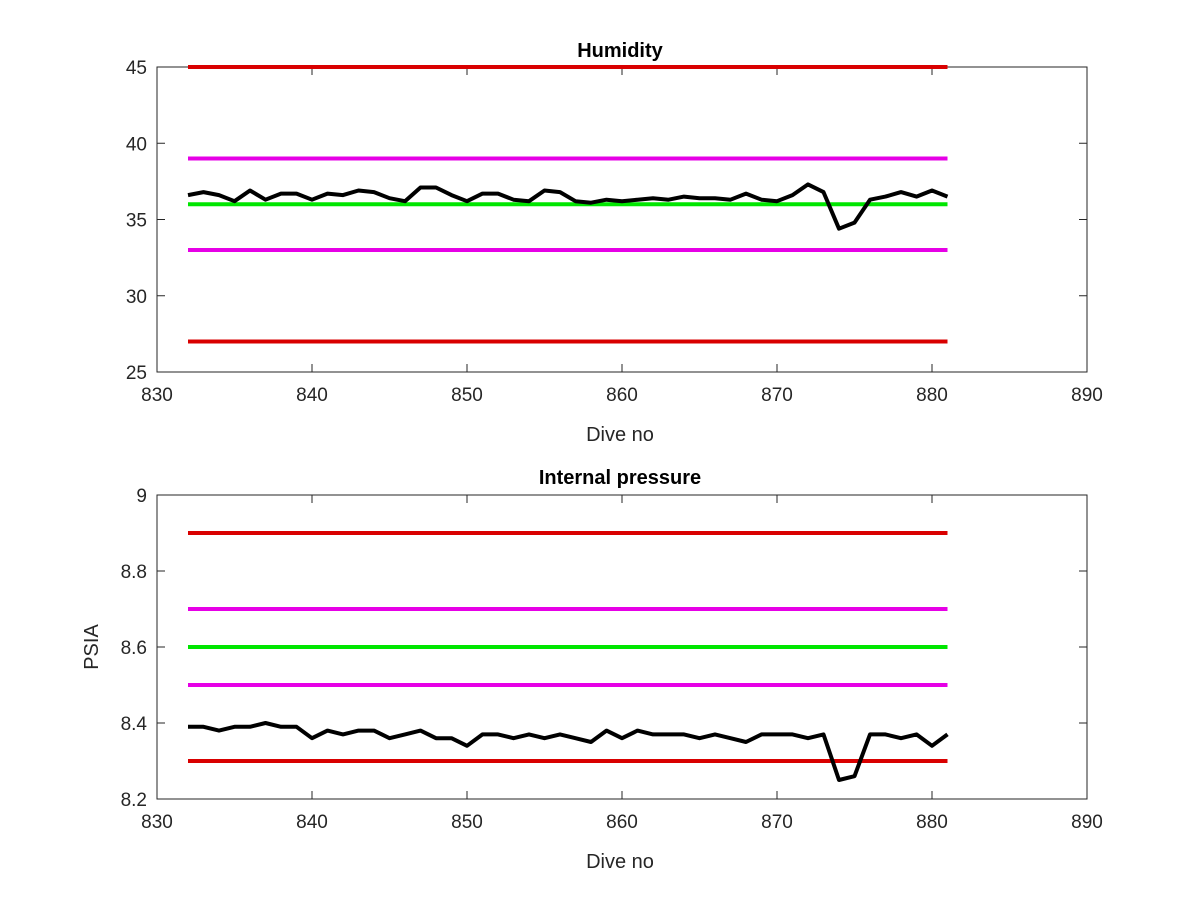 The height and width of the screenshot is (900, 1200). I want to click on y-tick-label: 9, so click(141, 496).